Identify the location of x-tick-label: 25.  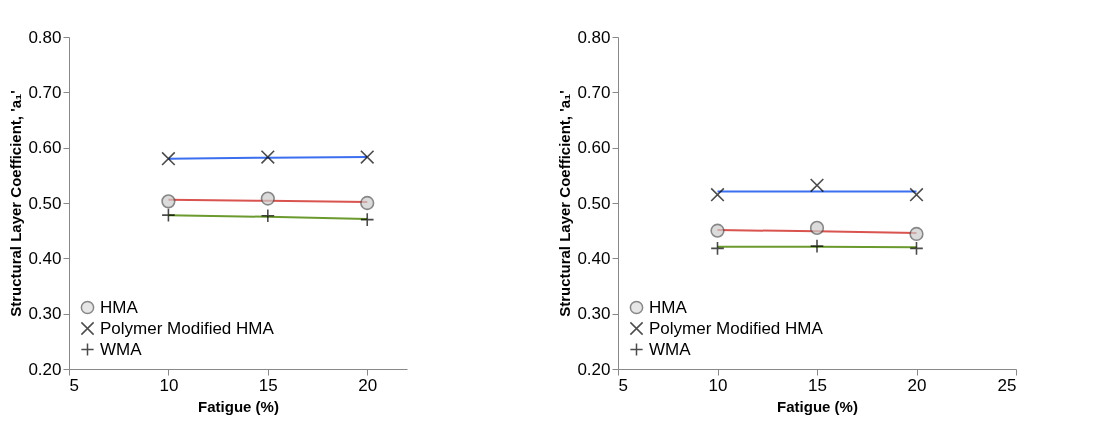
(1007, 385).